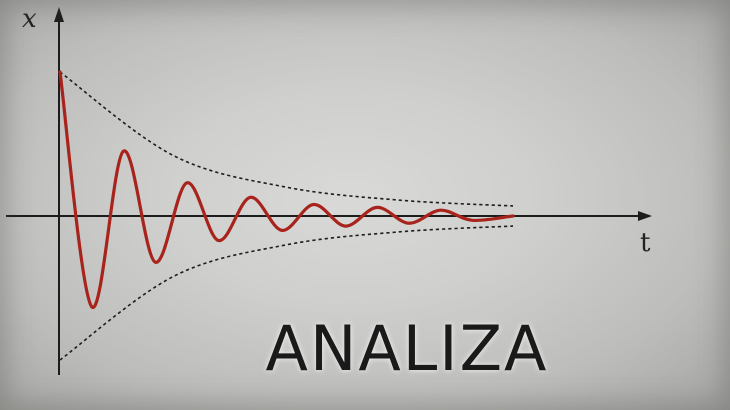 This screenshot has width=730, height=410. What do you see at coordinates (59, 14) in the screenshot?
I see `y-axis-arrow` at bounding box center [59, 14].